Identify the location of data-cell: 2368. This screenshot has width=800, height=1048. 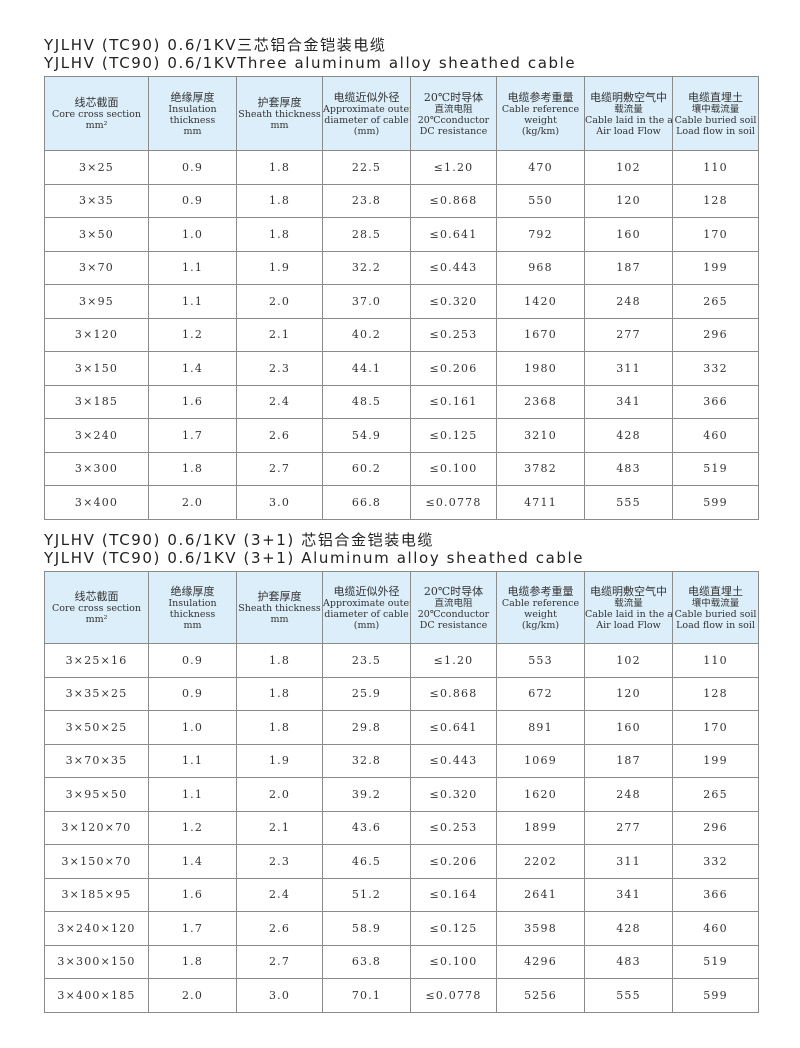
(540, 401).